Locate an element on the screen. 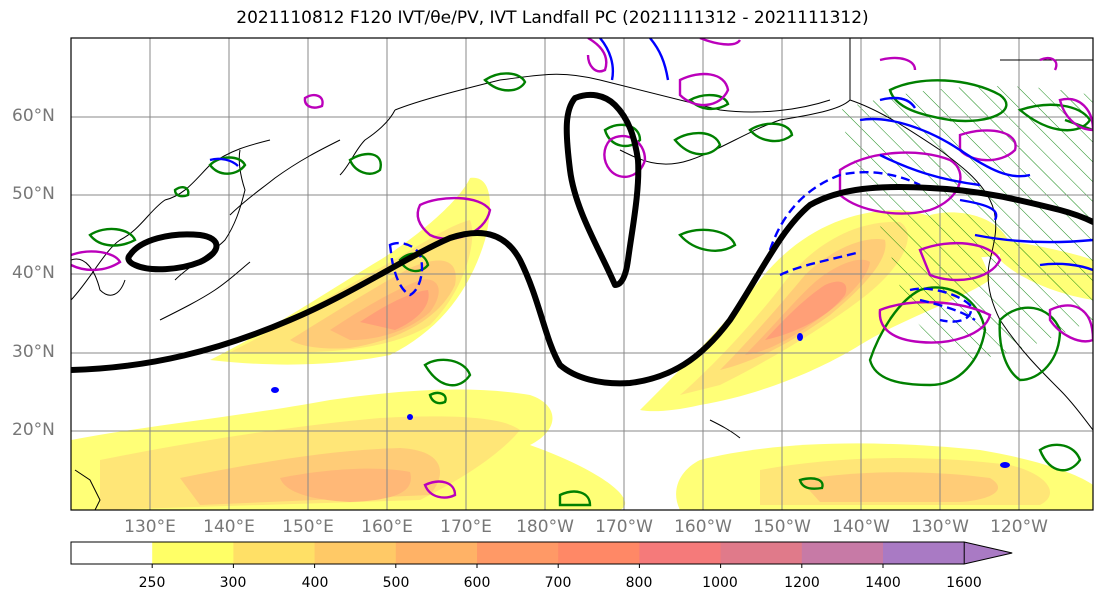 This screenshot has height=603, width=1105. colorbar-tick: 1600 is located at coordinates (964, 583).